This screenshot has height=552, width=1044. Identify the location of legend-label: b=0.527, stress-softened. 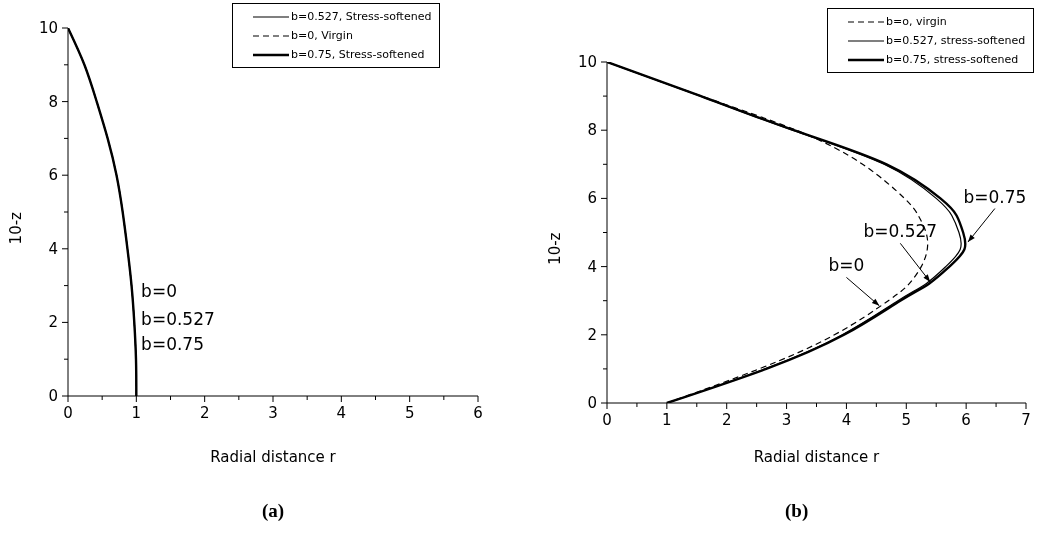
(956, 40).